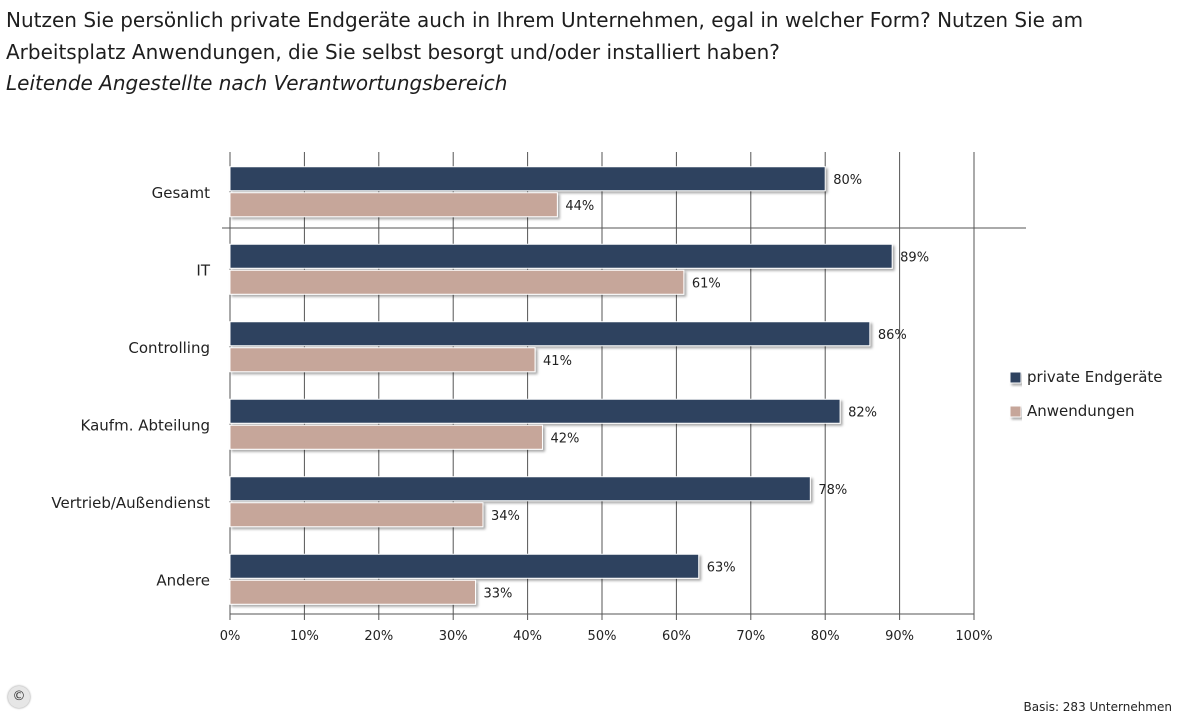 This screenshot has width=1200, height=720. What do you see at coordinates (498, 593) in the screenshot?
I see `data-label: 33%` at bounding box center [498, 593].